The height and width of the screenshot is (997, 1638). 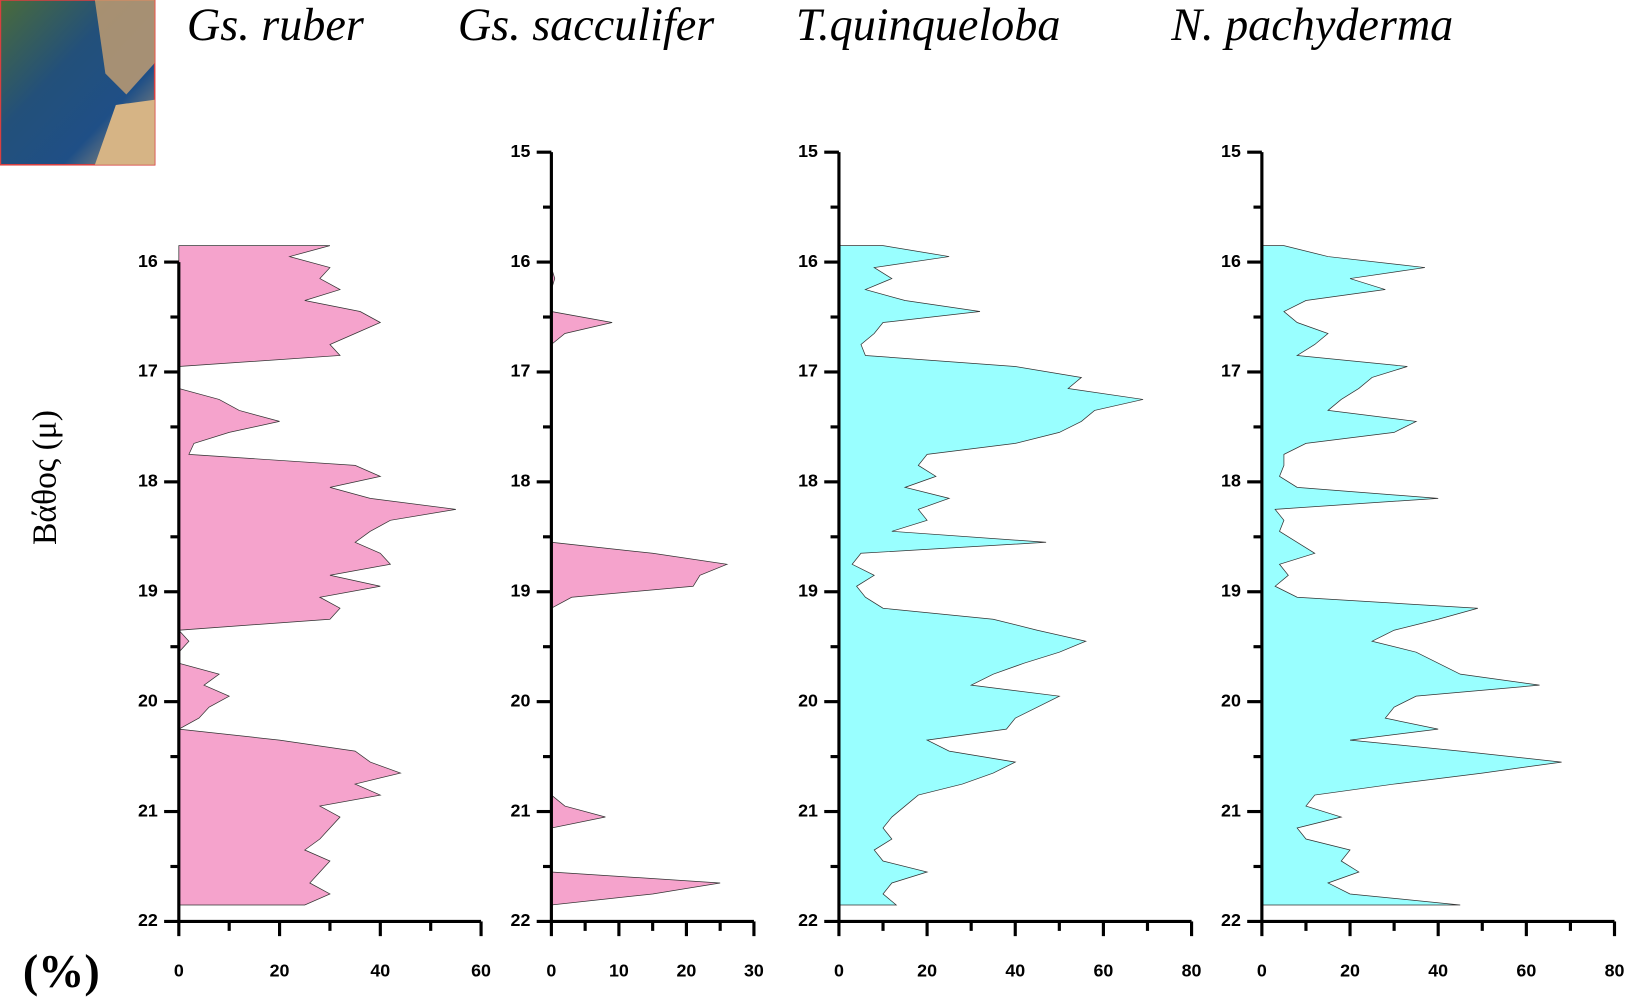 I want to click on panel-title: N. pachyderma, so click(x=1311, y=25).